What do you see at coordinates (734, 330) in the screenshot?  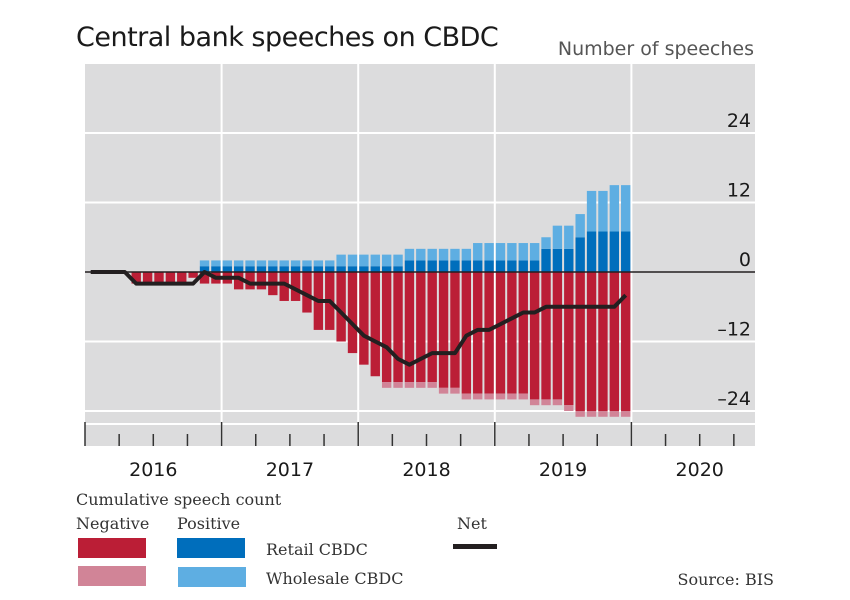 I see `y-tick-label: –12` at bounding box center [734, 330].